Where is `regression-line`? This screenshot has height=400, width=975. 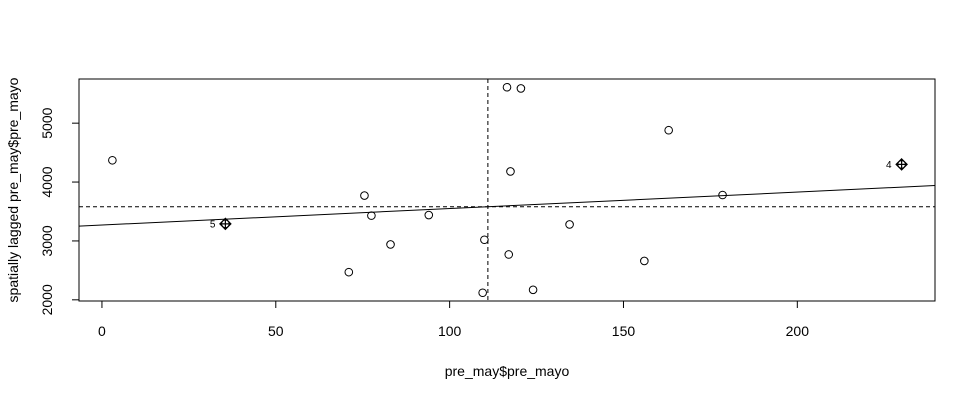 regression-line is located at coordinates (507, 206).